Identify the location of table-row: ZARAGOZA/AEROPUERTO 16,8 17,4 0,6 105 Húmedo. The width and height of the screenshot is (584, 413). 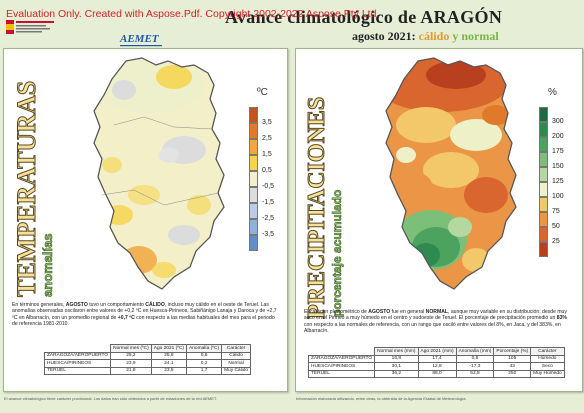
(436, 358).